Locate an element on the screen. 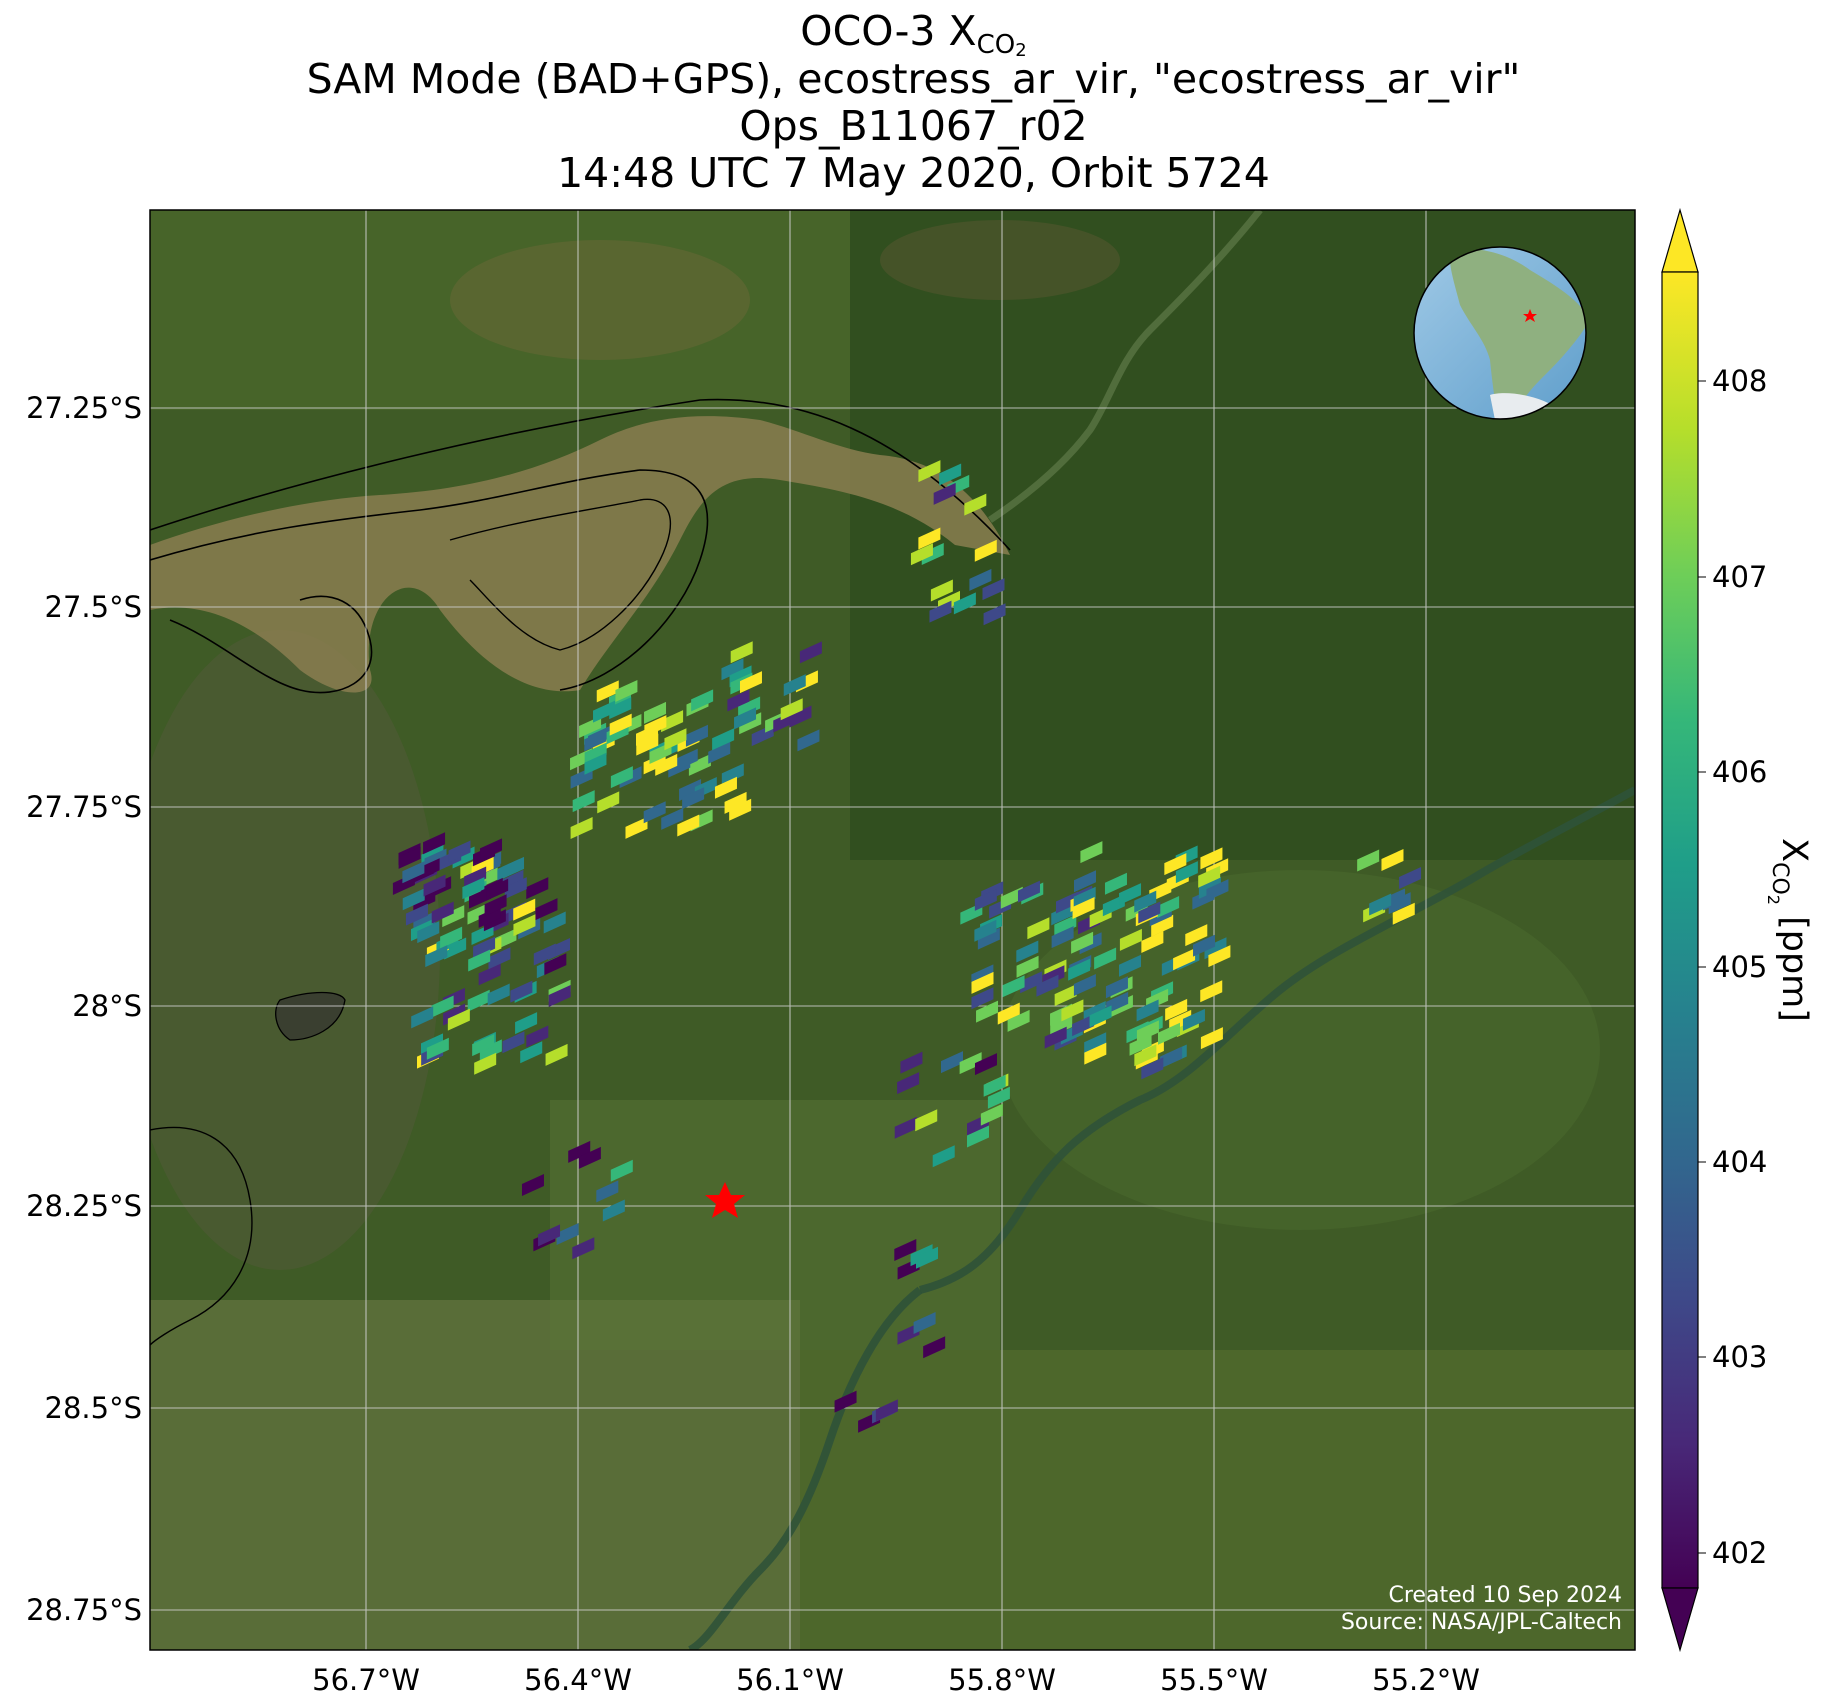 The height and width of the screenshot is (1700, 1827). reservoir is located at coordinates (580, 554).